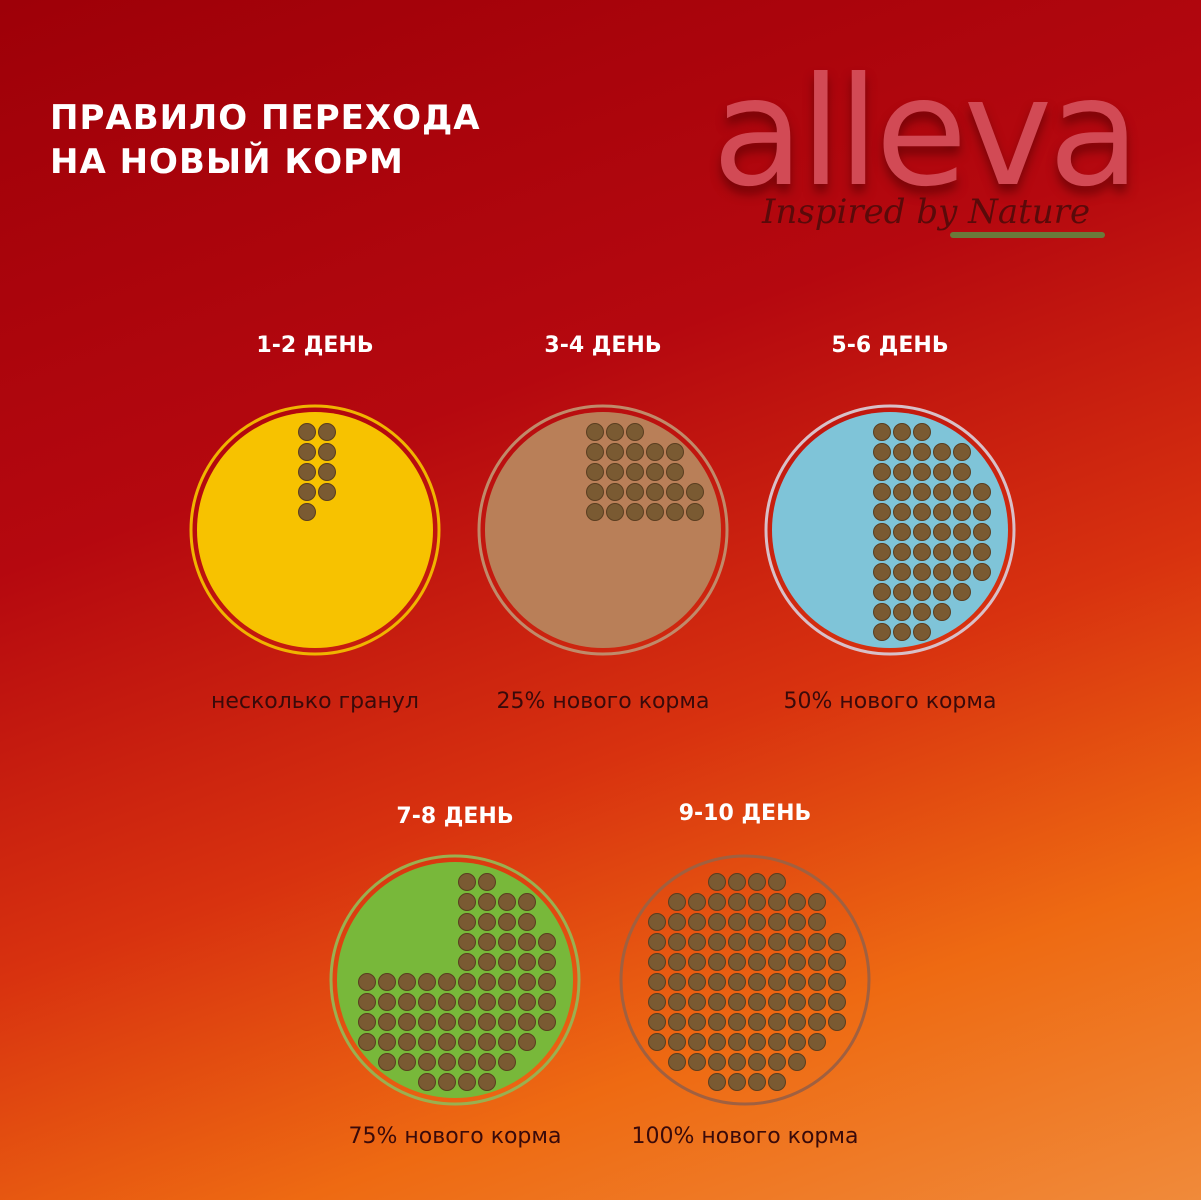 This screenshot has width=1201, height=1200. I want to click on logo: alleva, so click(926, 133).